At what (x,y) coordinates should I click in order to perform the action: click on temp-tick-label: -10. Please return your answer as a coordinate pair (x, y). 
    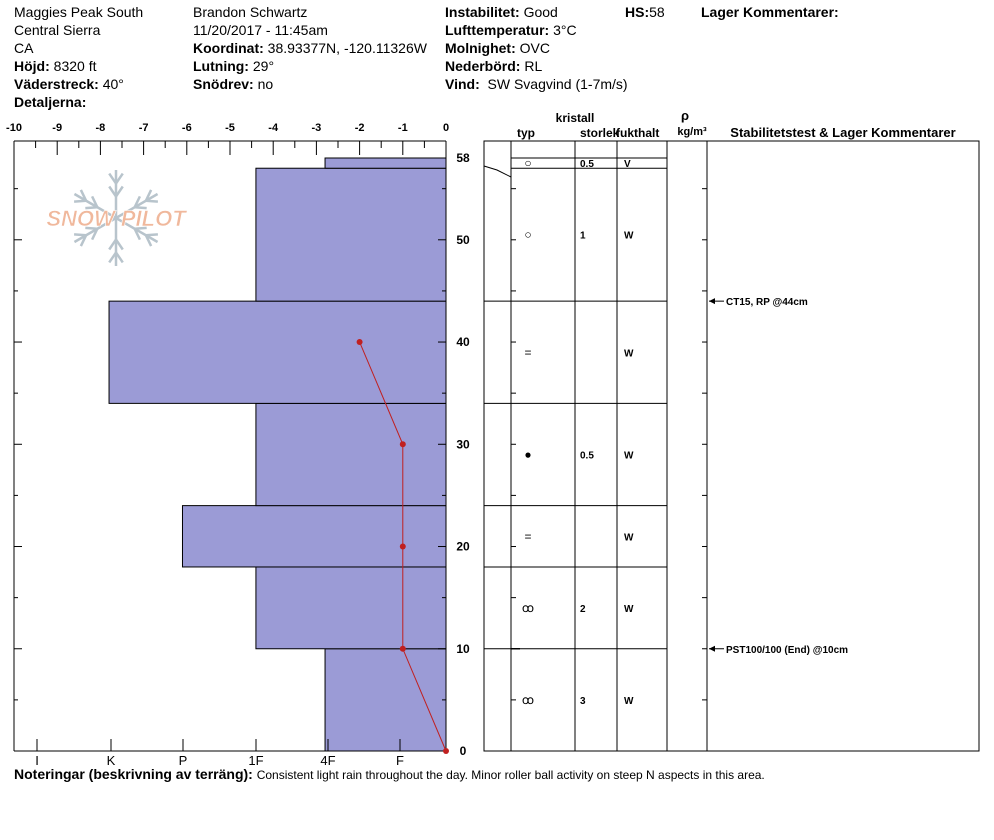
    Looking at the image, I should click on (14, 128).